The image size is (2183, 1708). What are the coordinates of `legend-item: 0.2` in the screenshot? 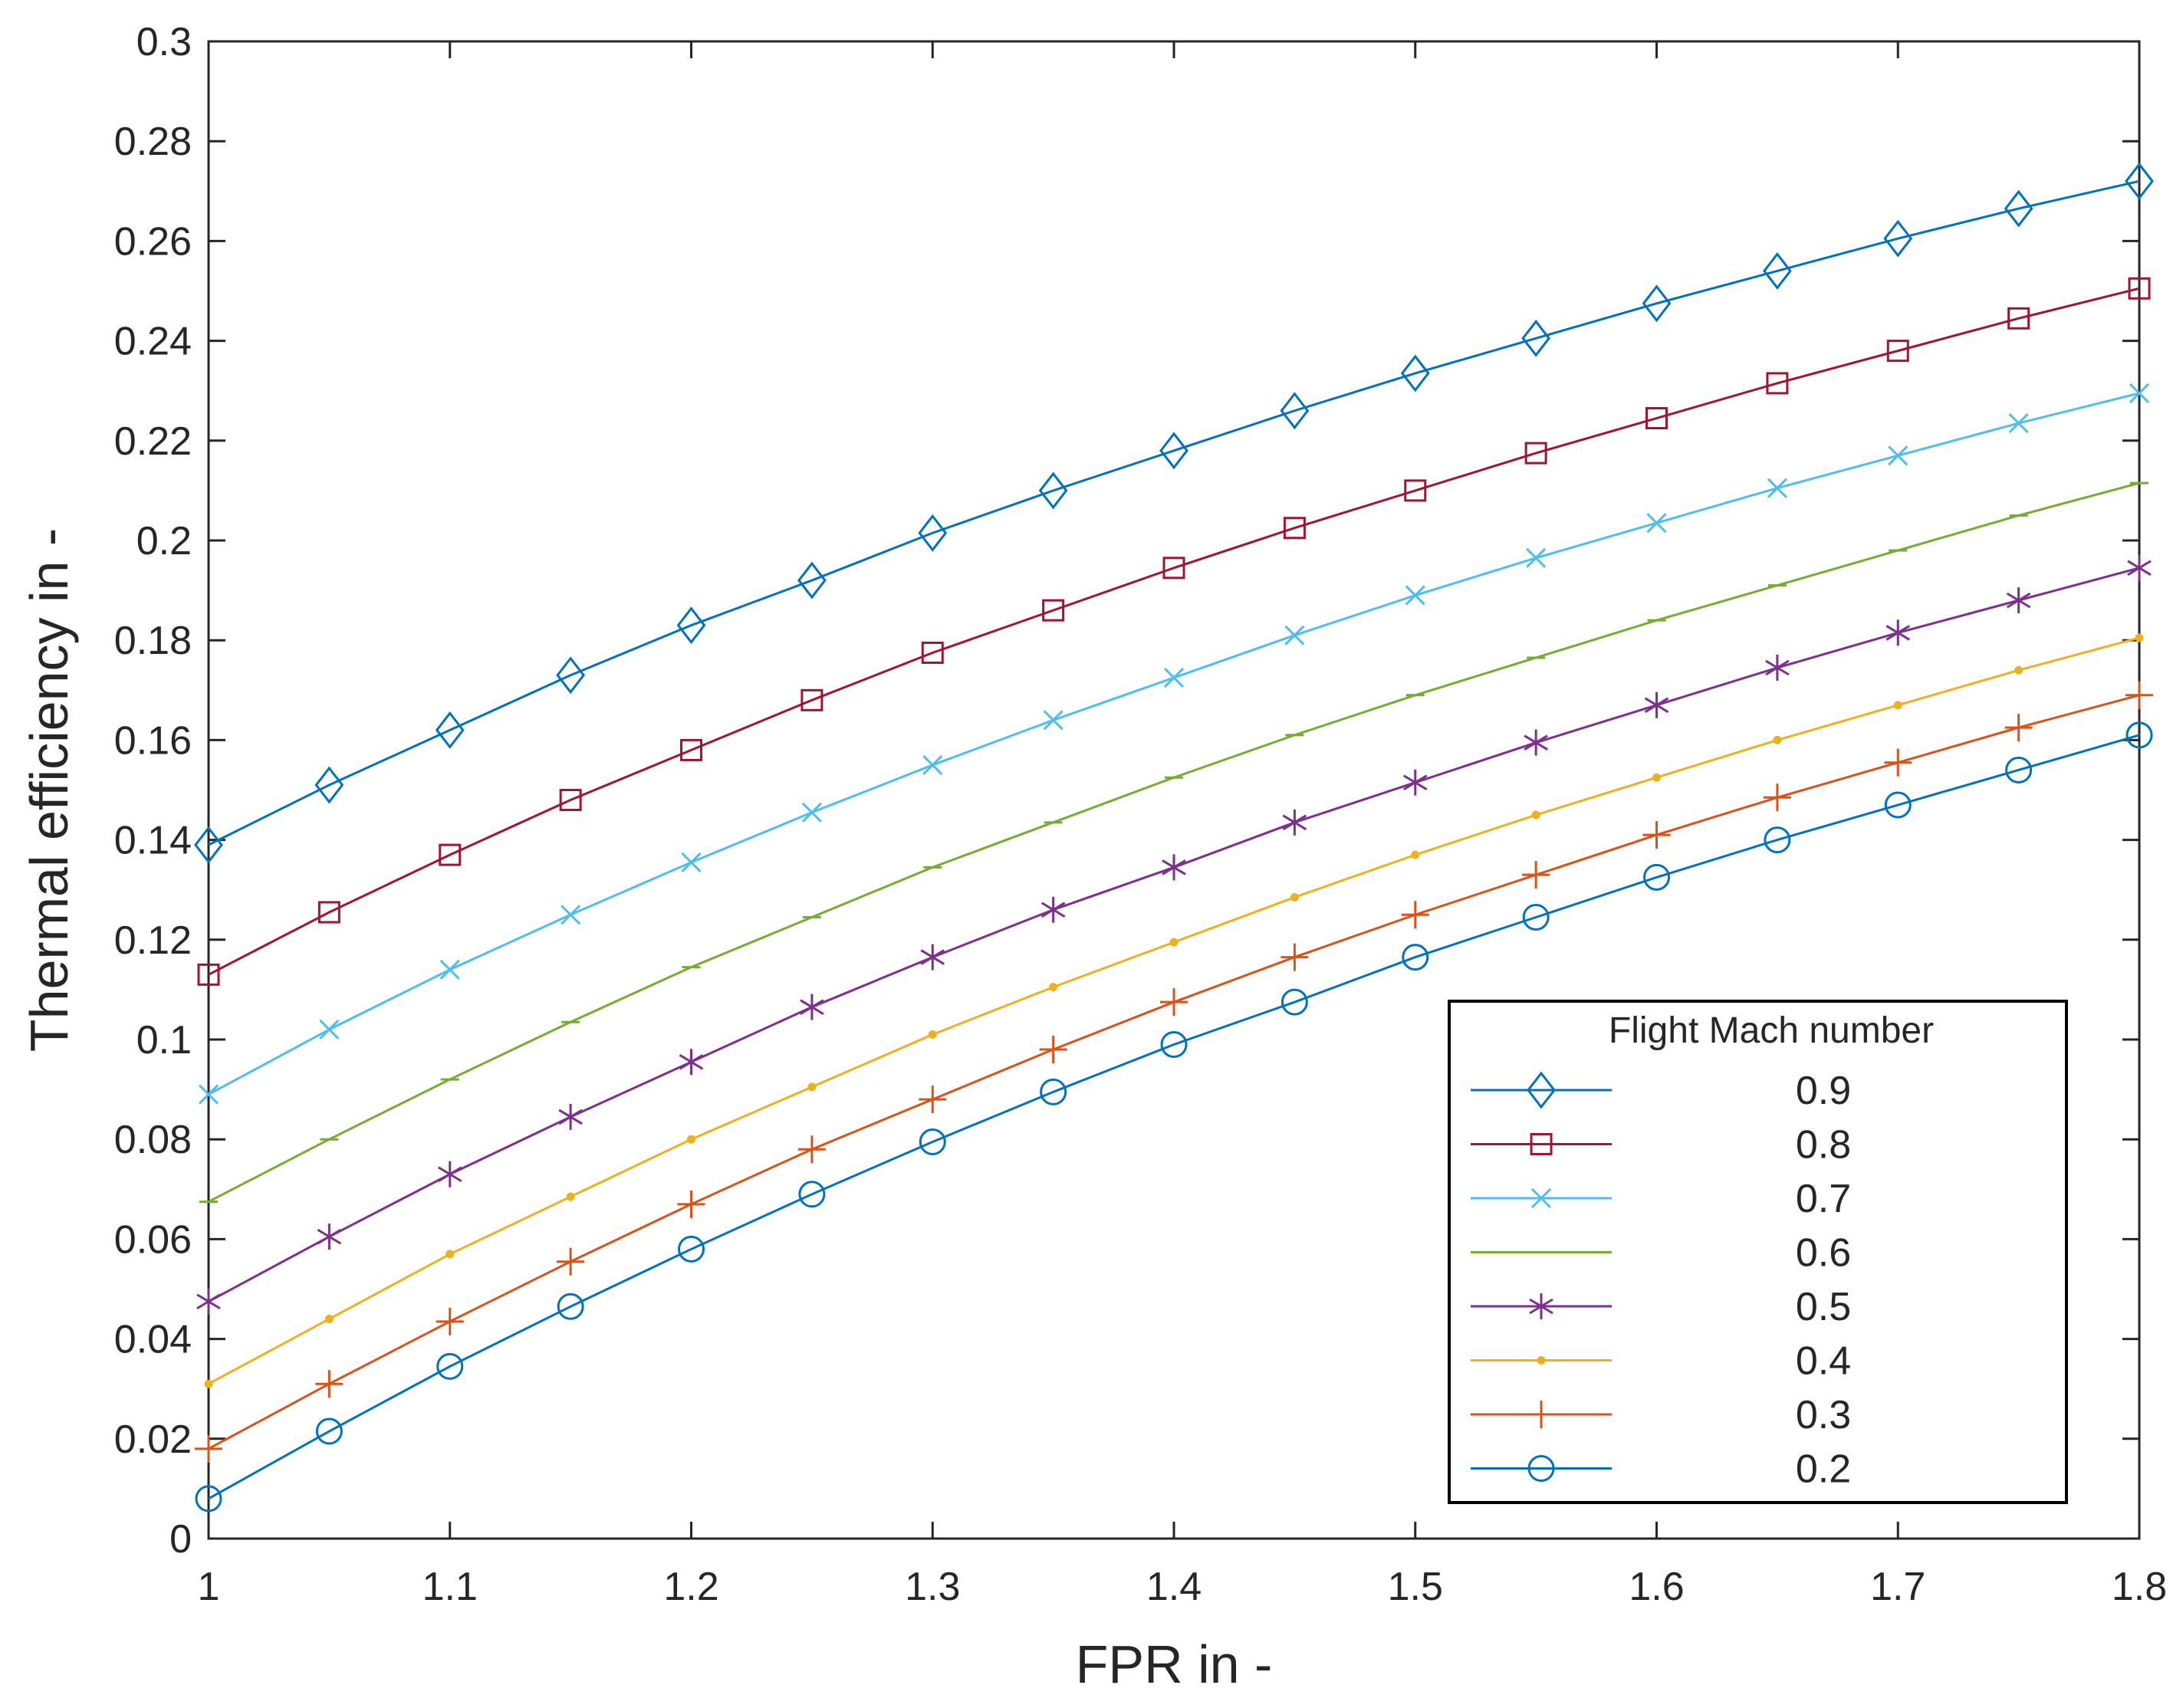 It's located at (1661, 1469).